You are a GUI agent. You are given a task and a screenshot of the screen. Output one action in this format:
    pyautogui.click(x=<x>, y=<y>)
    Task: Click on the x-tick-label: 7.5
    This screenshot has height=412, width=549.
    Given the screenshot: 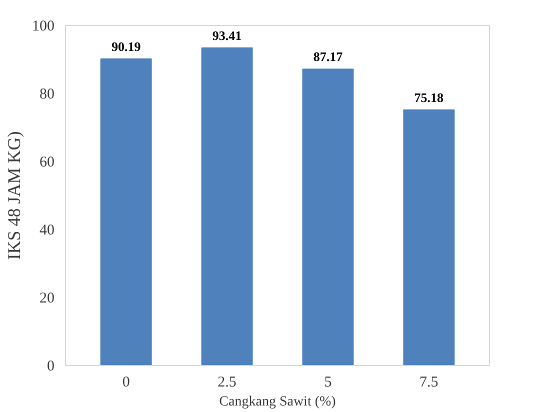 What is the action you would take?
    pyautogui.click(x=429, y=382)
    